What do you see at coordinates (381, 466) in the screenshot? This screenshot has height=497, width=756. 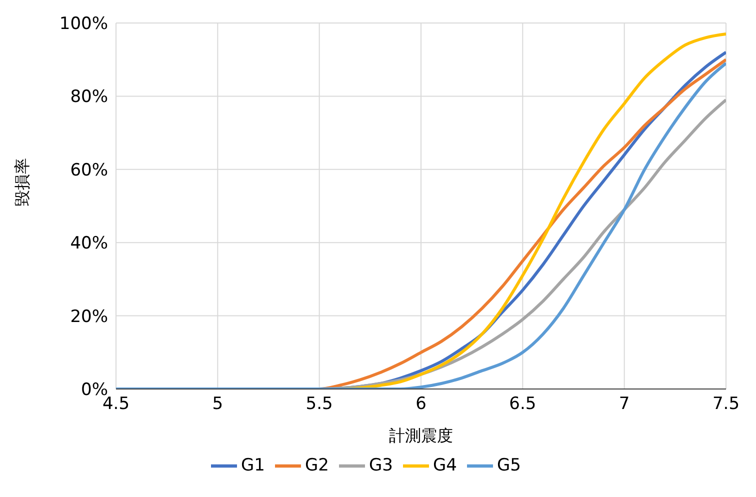 I see `legend-label: G3` at bounding box center [381, 466].